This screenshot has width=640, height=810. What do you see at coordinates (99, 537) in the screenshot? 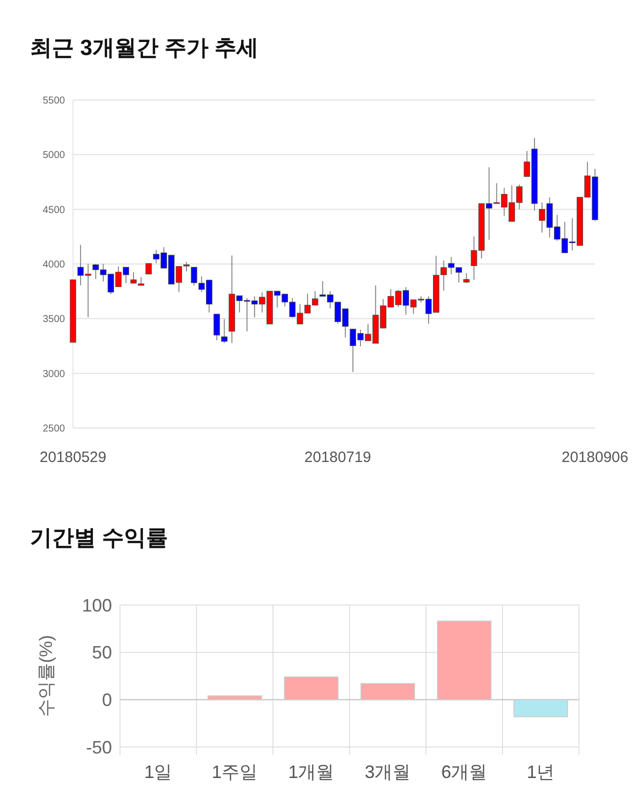
I see `chart-title: 기간별 수익률` at bounding box center [99, 537].